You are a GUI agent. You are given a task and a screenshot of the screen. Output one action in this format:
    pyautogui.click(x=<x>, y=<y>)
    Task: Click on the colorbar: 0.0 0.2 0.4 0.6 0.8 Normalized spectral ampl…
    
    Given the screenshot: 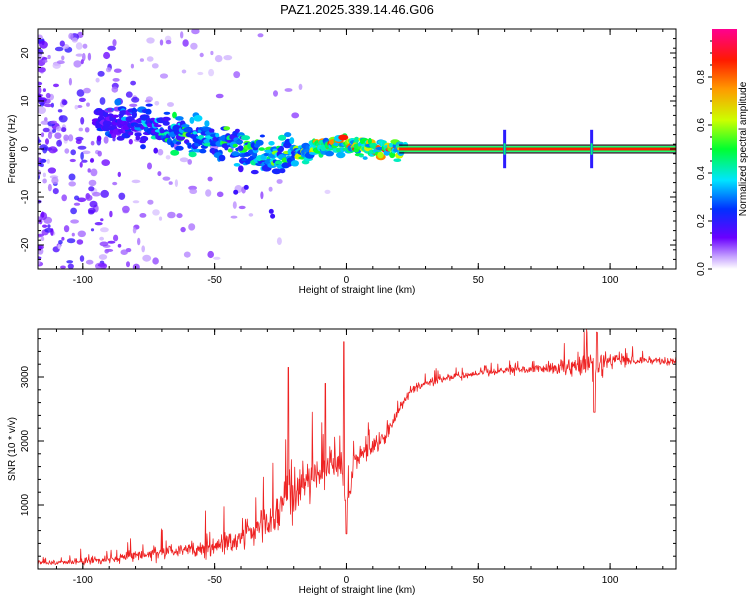 What is the action you would take?
    pyautogui.click(x=722, y=152)
    